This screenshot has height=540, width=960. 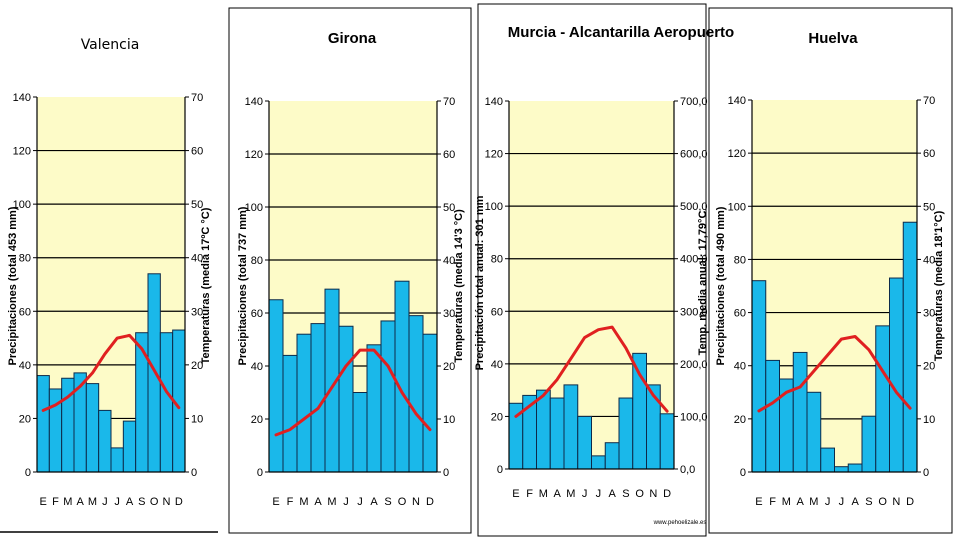 What do you see at coordinates (449, 102) in the screenshot?
I see `right-tick-label: 70` at bounding box center [449, 102].